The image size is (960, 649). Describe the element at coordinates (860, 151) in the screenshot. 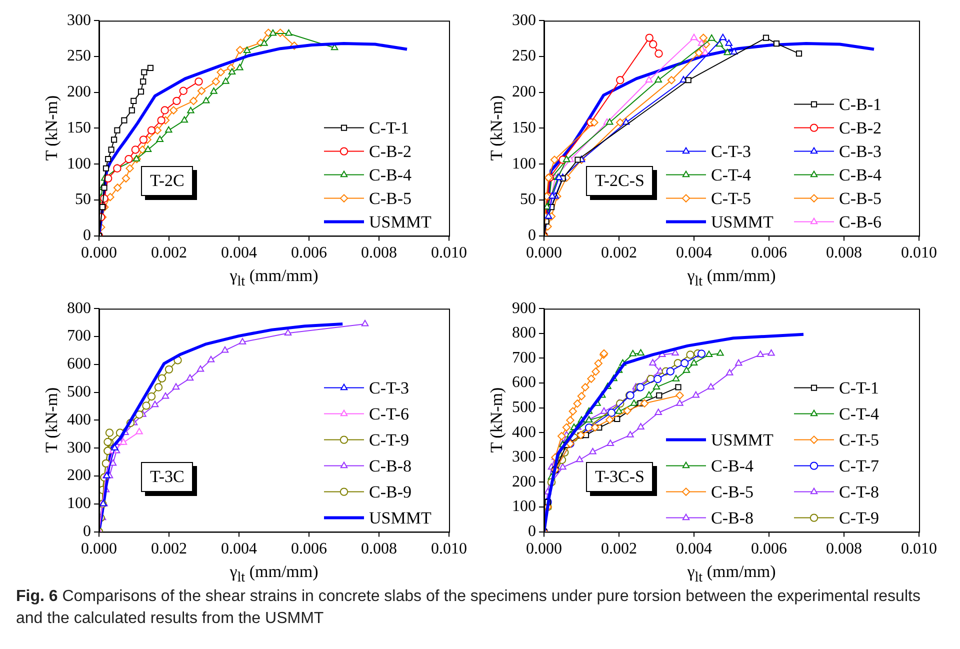

I see `legend-label: C-B-3` at that location.